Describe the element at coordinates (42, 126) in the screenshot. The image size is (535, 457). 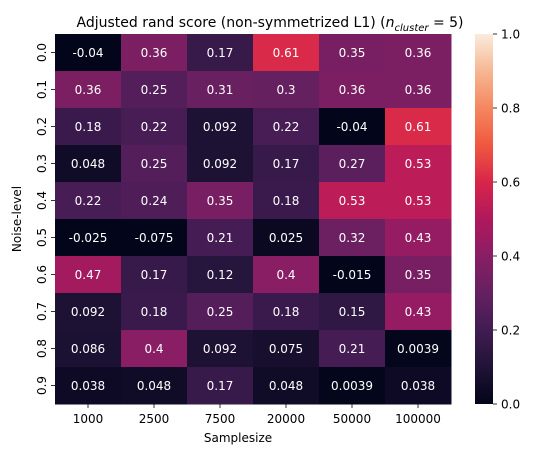
I see `y-tick-label: 0.2` at that location.